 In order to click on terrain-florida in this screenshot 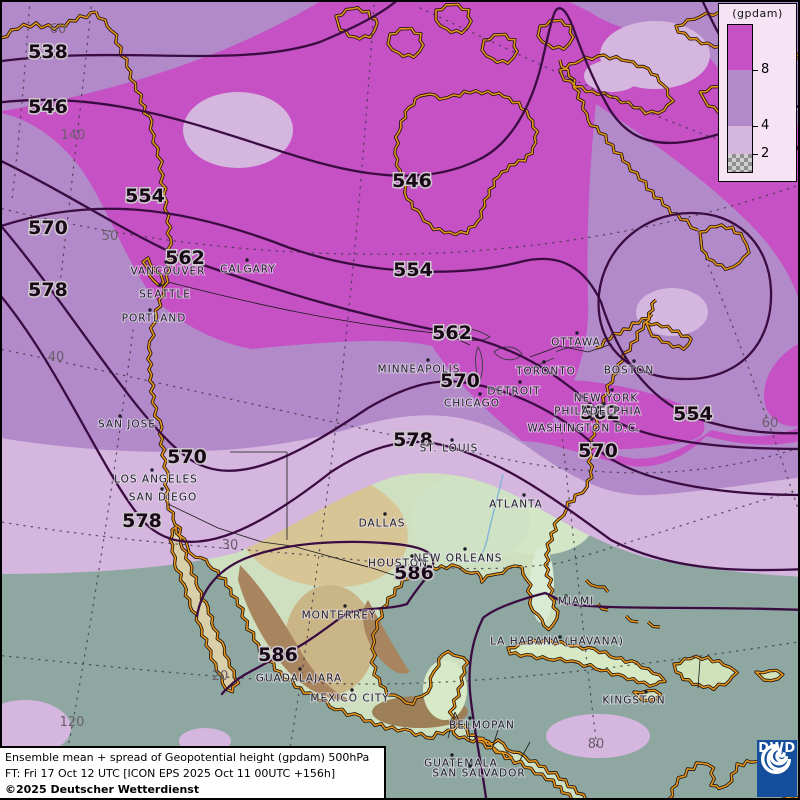, I will do `click(542, 585)`.